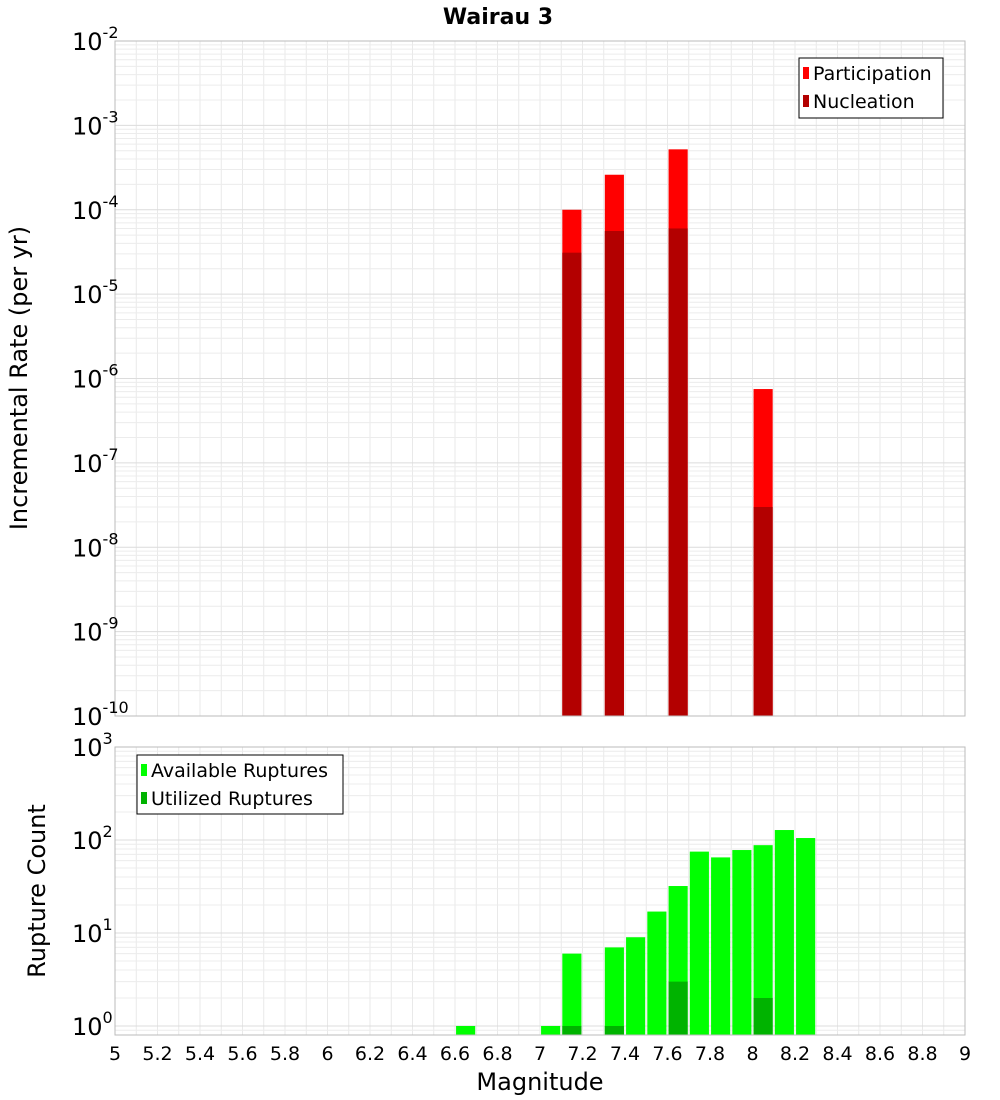 This screenshot has width=1000, height=1100. Describe the element at coordinates (92, 885) in the screenshot. I see `count-y-ticks: 10⁰ 10¹ 10² 10³` at that location.